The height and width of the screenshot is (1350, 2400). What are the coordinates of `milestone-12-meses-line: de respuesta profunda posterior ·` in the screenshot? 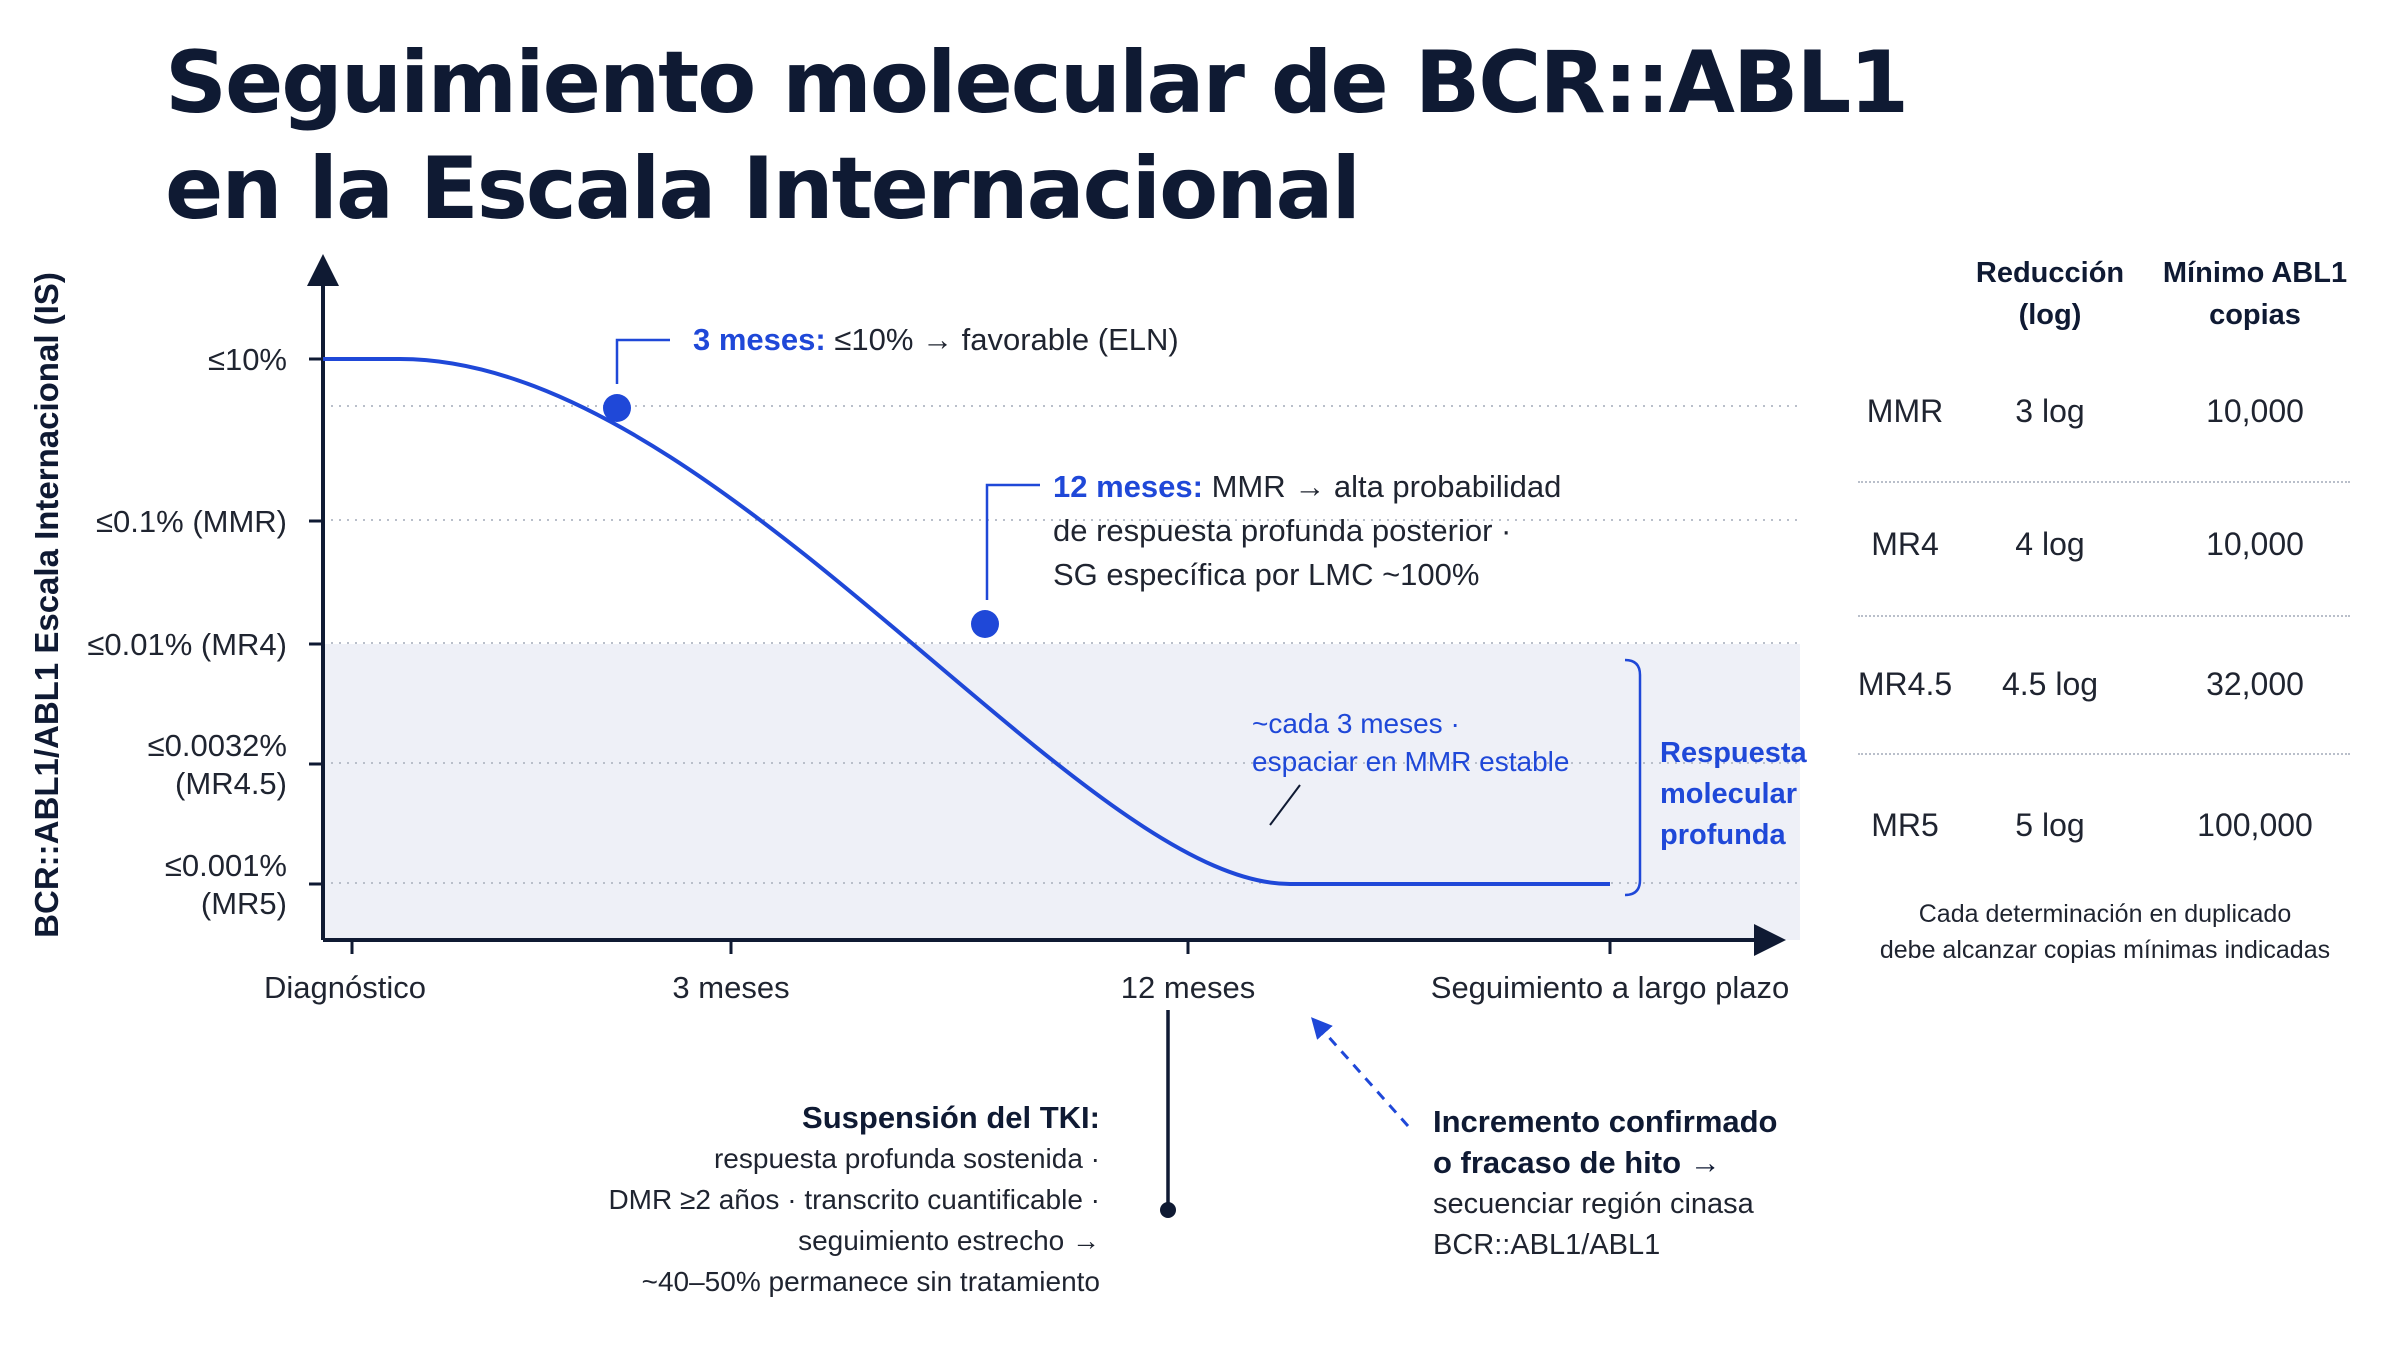 It's located at (1282, 530).